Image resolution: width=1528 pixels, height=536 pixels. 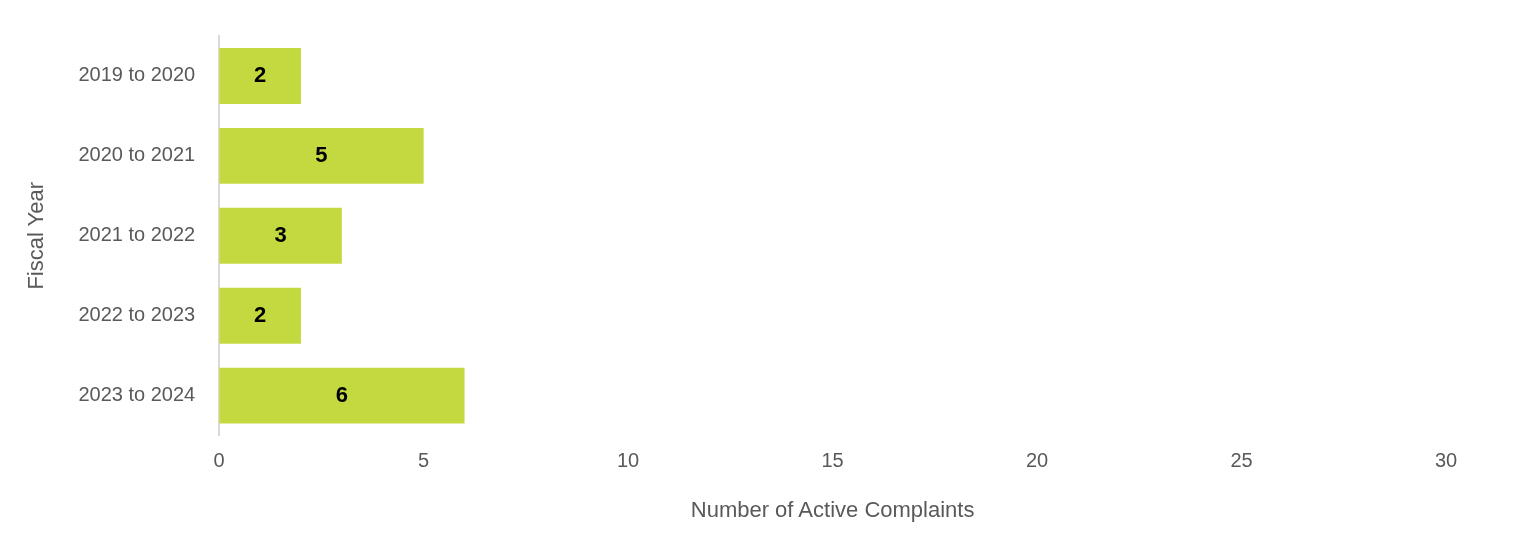 What do you see at coordinates (137, 74) in the screenshot?
I see `y-tick-label: 2019 to 2020` at bounding box center [137, 74].